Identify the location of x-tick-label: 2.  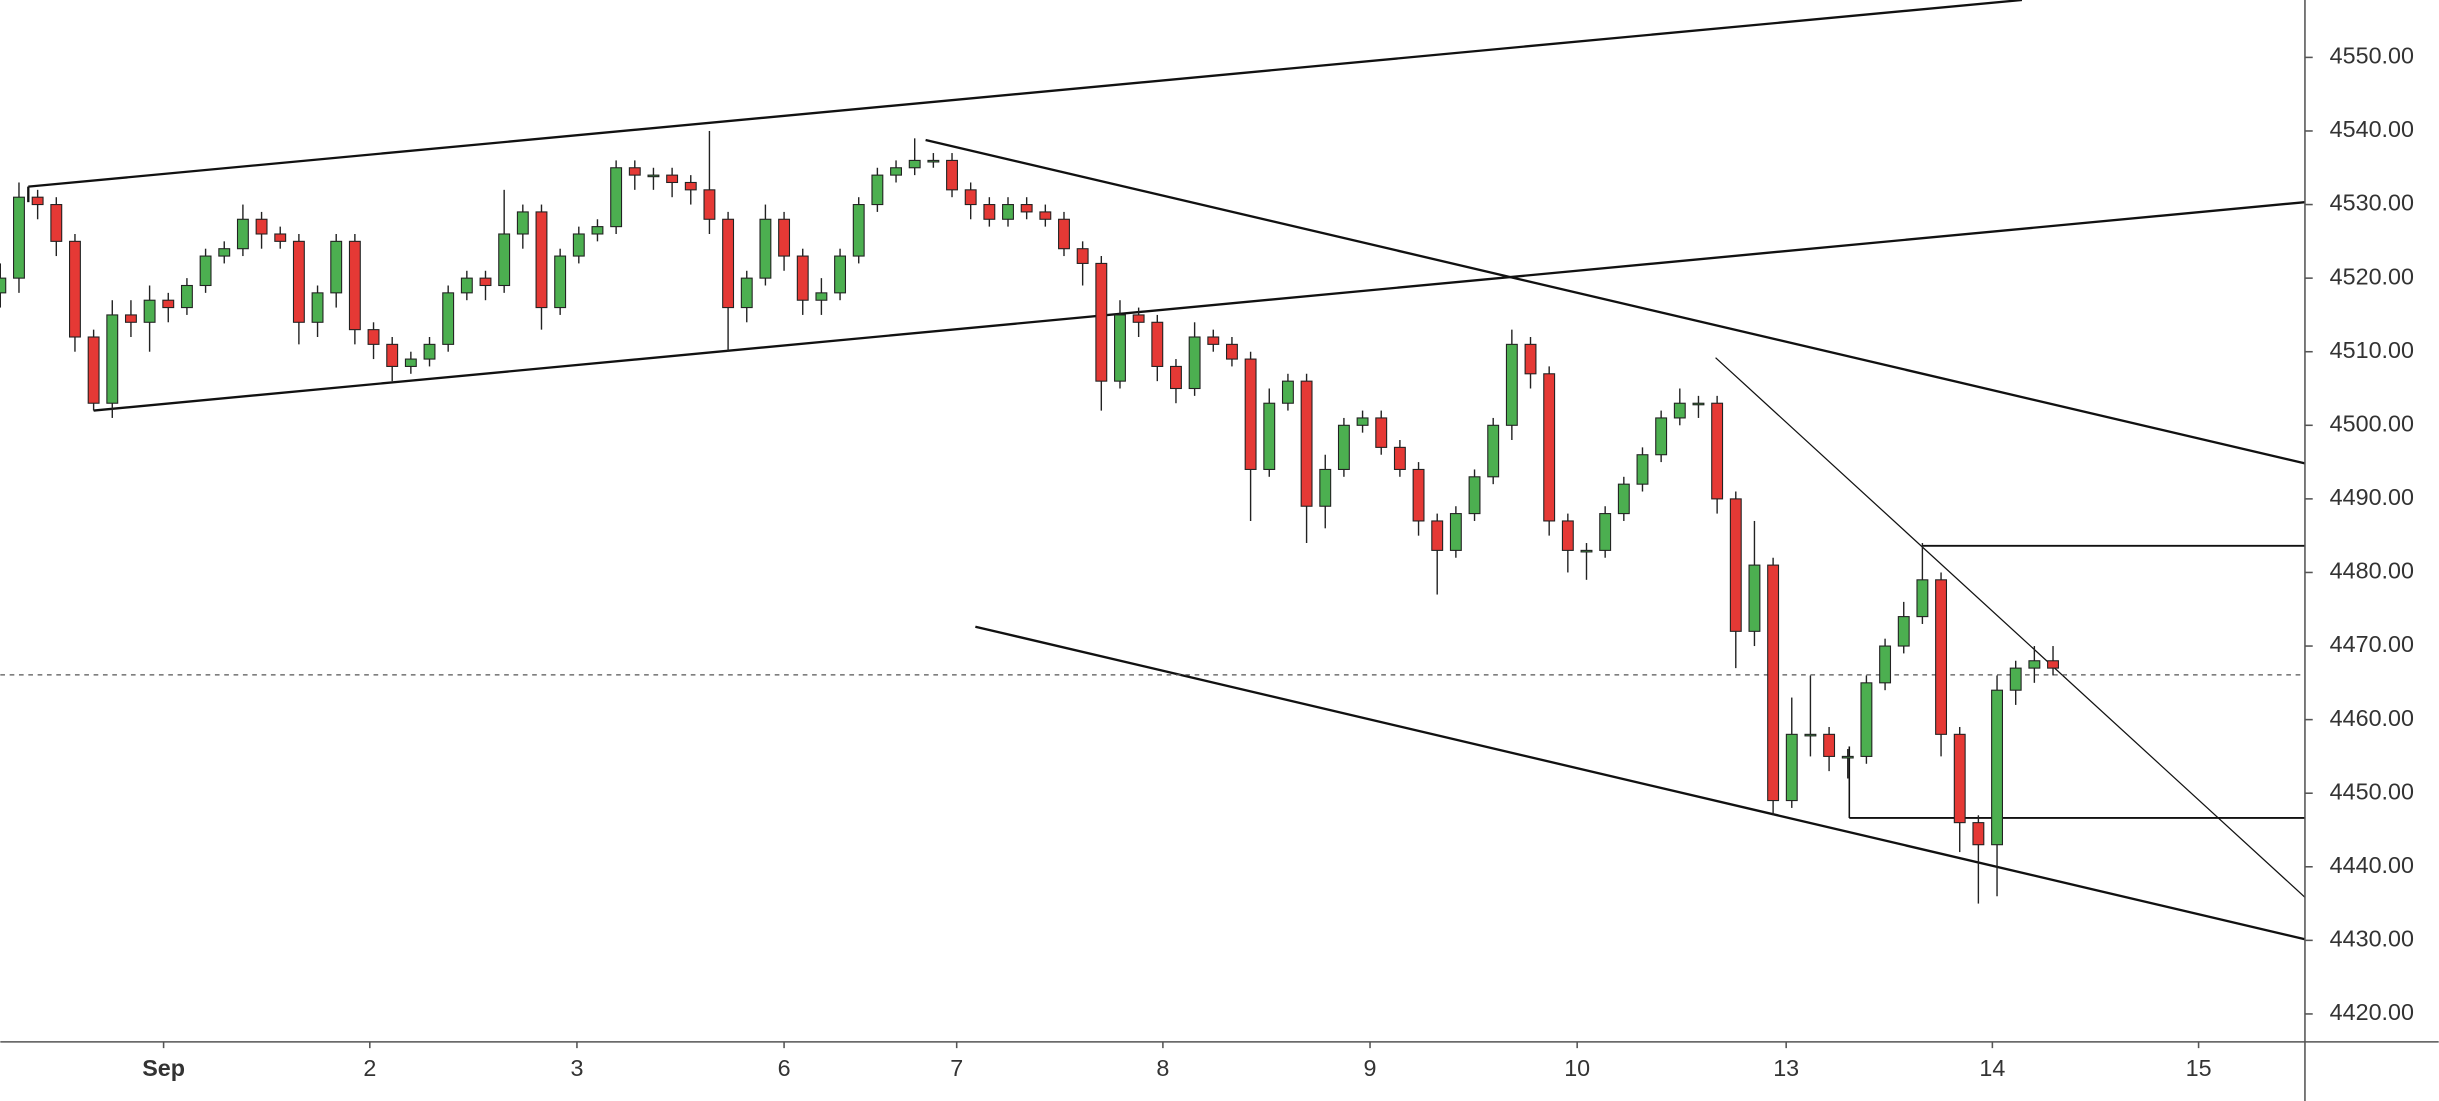
(369, 1068).